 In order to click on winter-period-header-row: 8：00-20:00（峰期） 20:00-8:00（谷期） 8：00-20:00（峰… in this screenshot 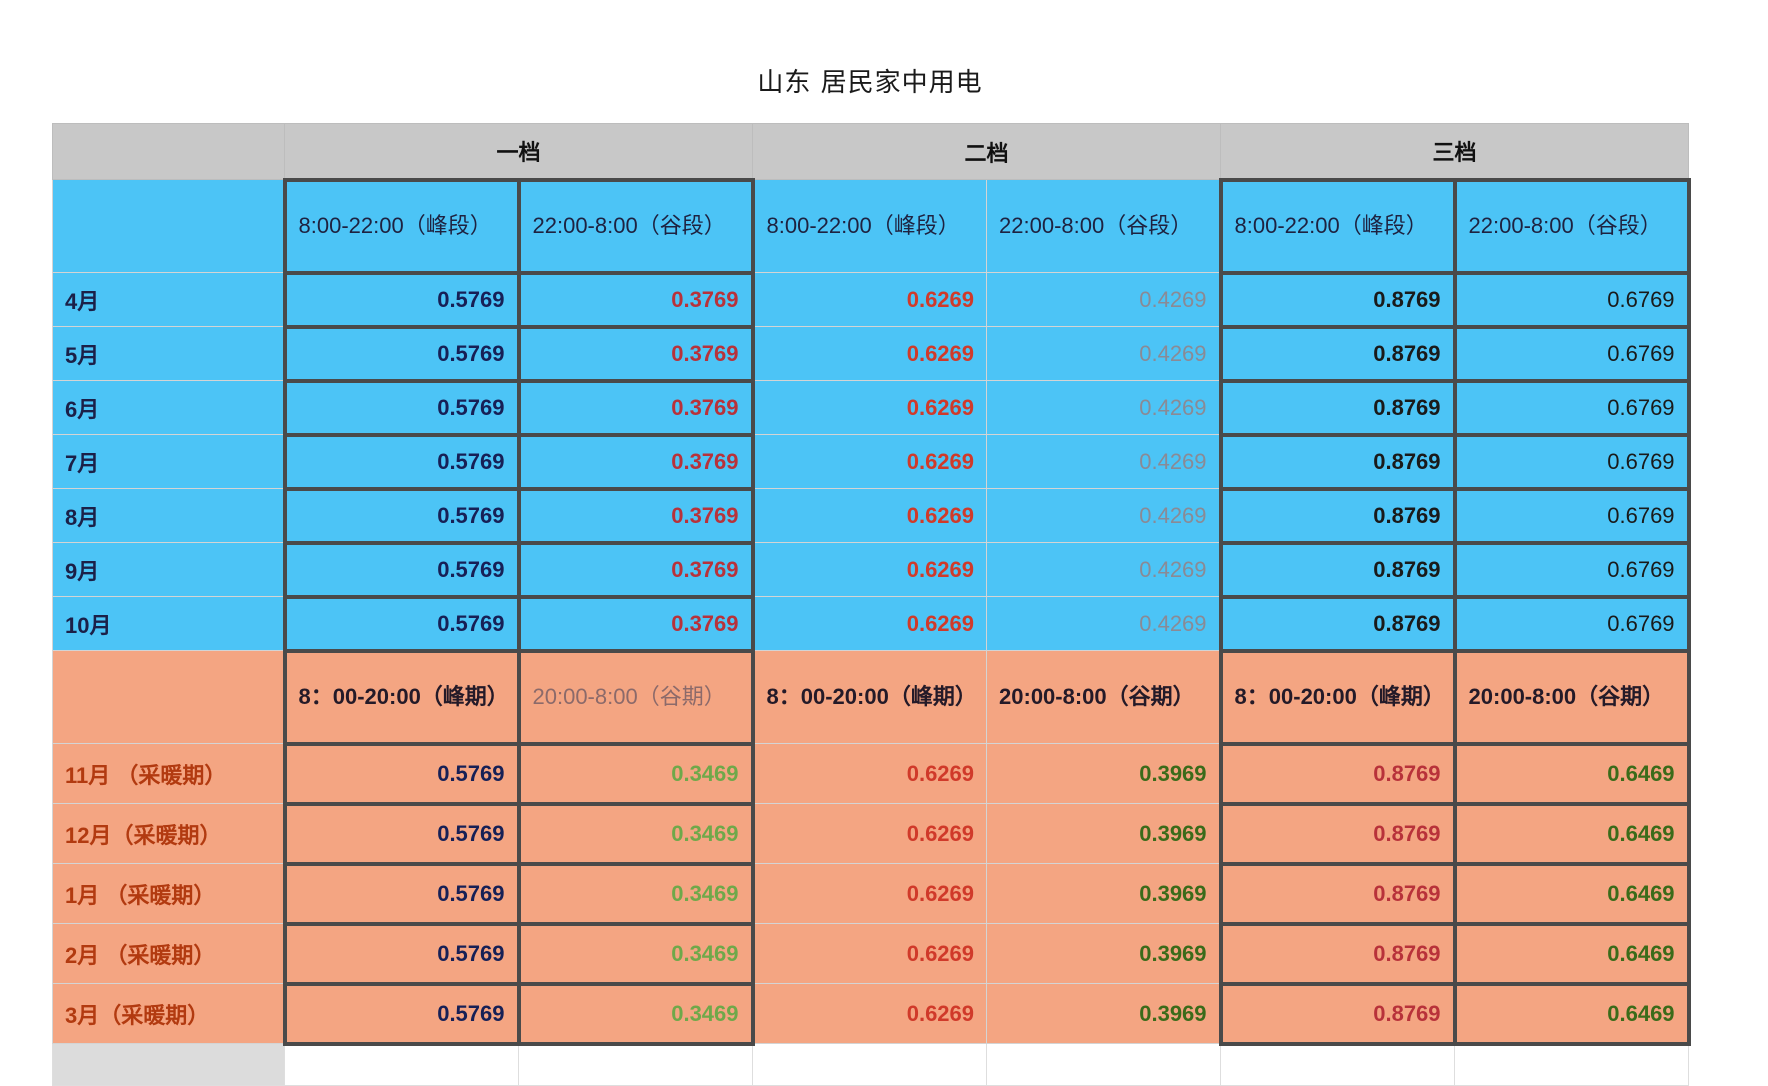, I will do `click(871, 697)`.